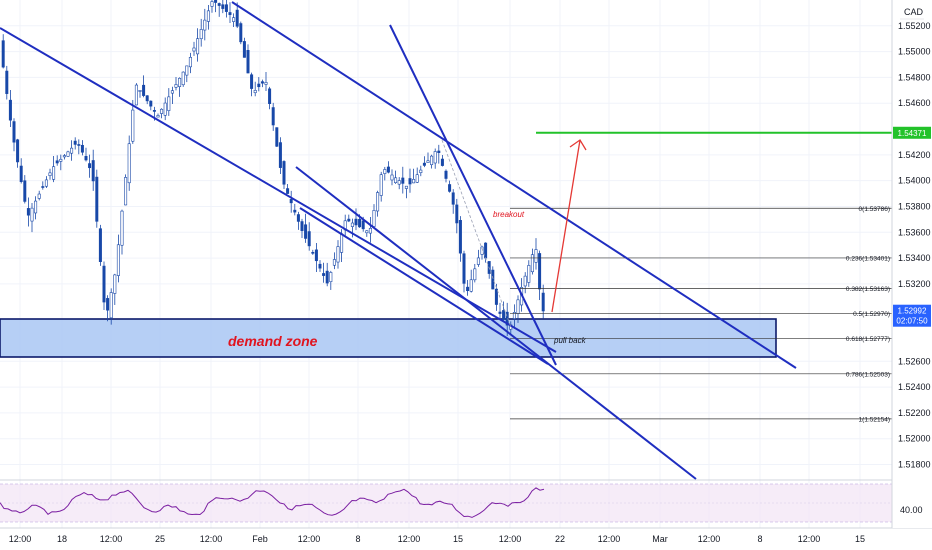  Describe the element at coordinates (912, 315) in the screenshot. I see `current-price-badge: 1.52992 02:07:50` at that location.